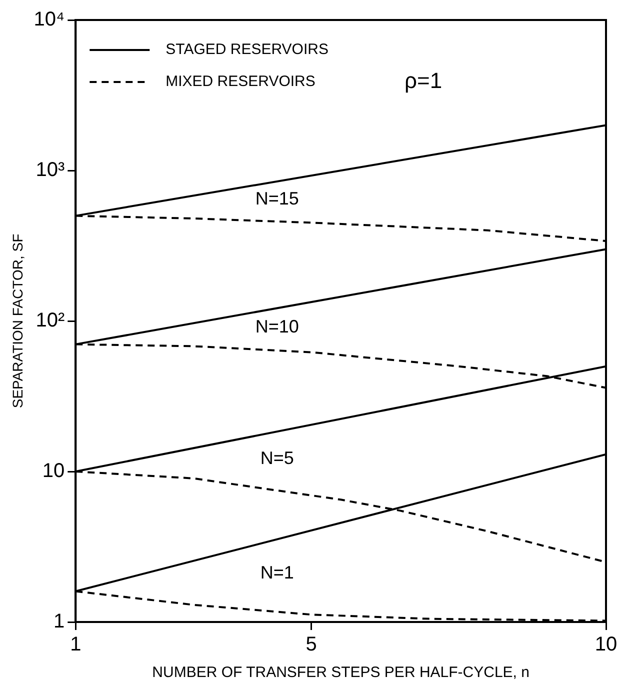 The height and width of the screenshot is (690, 624). I want to click on y-tick-label: 10³, so click(50, 170).